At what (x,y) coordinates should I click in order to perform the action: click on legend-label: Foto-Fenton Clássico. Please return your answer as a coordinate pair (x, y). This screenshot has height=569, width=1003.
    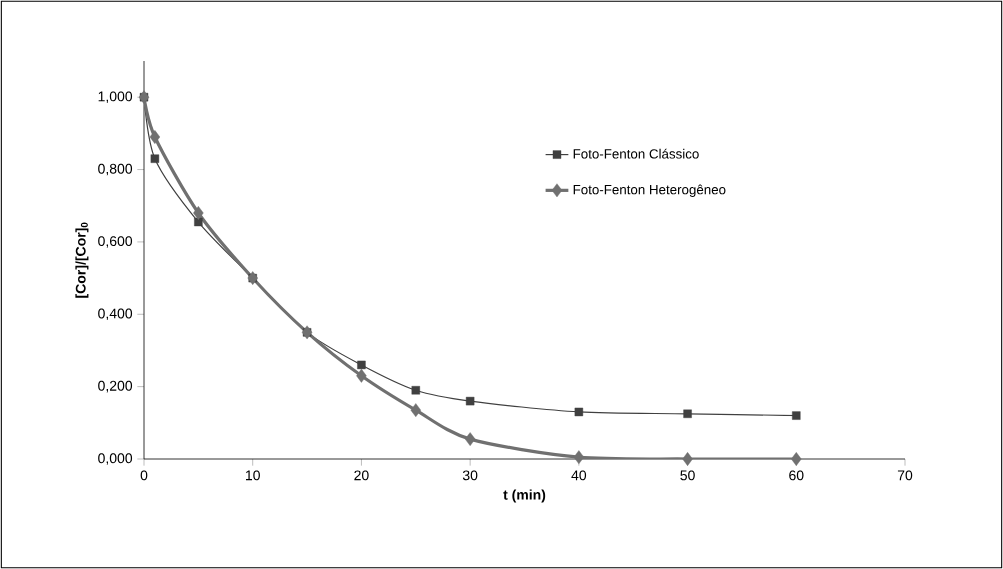
    Looking at the image, I should click on (636, 153).